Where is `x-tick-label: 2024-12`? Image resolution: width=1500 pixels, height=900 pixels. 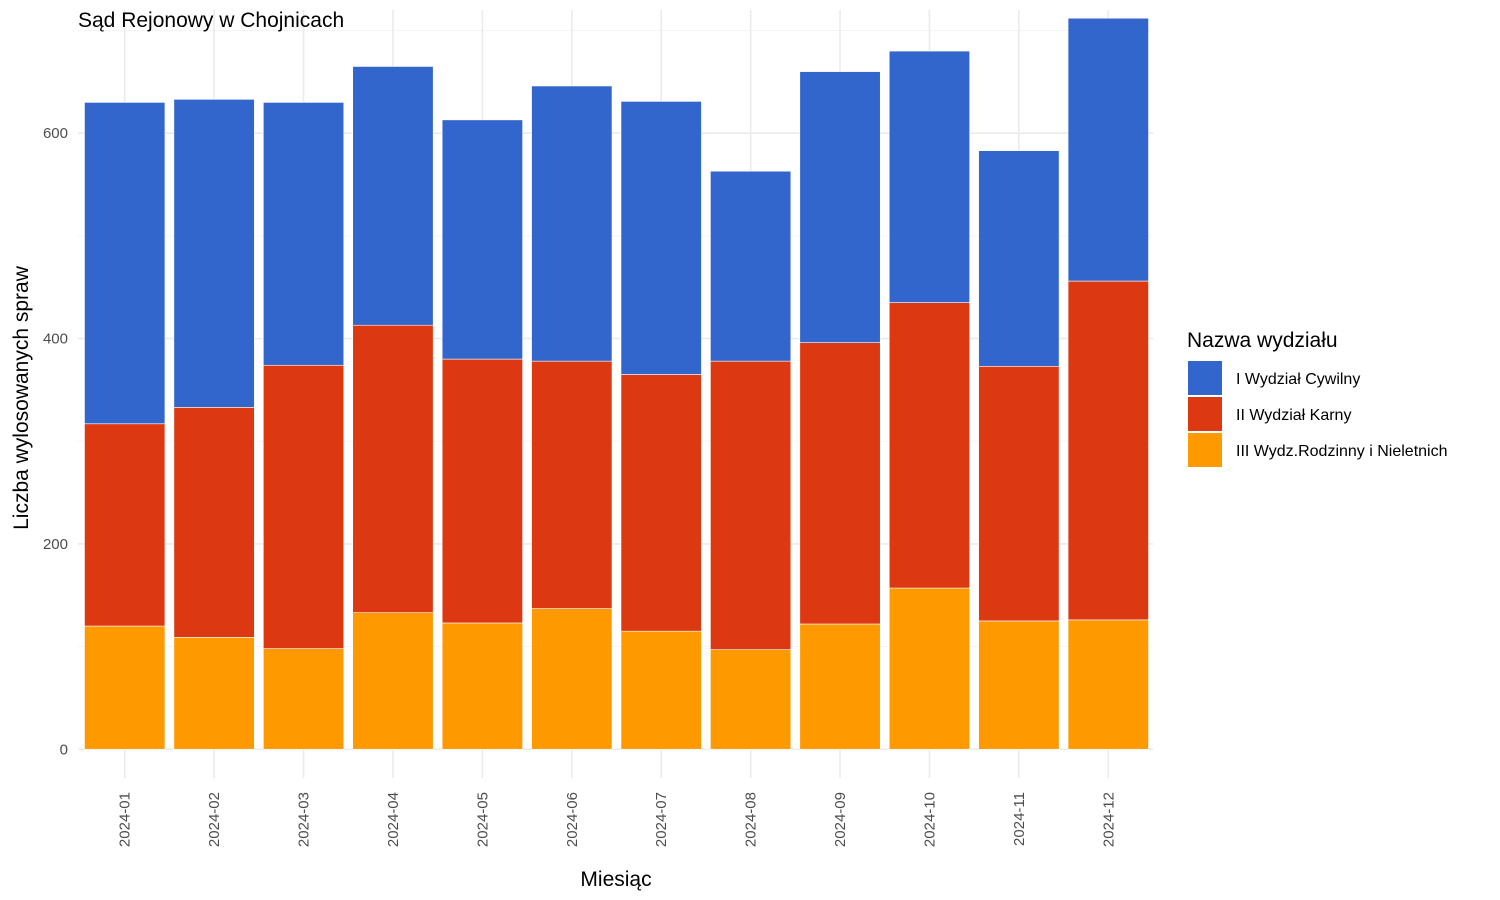 x-tick-label: 2024-12 is located at coordinates (1108, 819).